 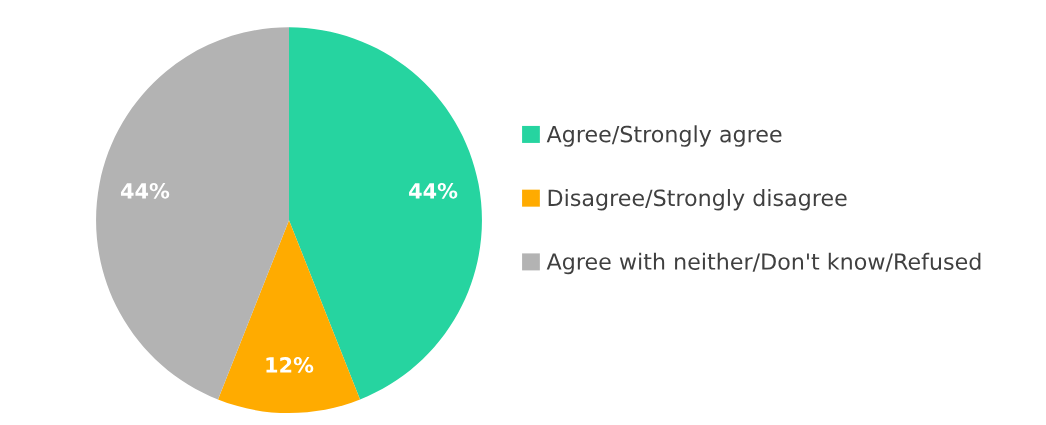 What do you see at coordinates (664, 136) in the screenshot?
I see `legend-label: Agree/Strongly agree` at bounding box center [664, 136].